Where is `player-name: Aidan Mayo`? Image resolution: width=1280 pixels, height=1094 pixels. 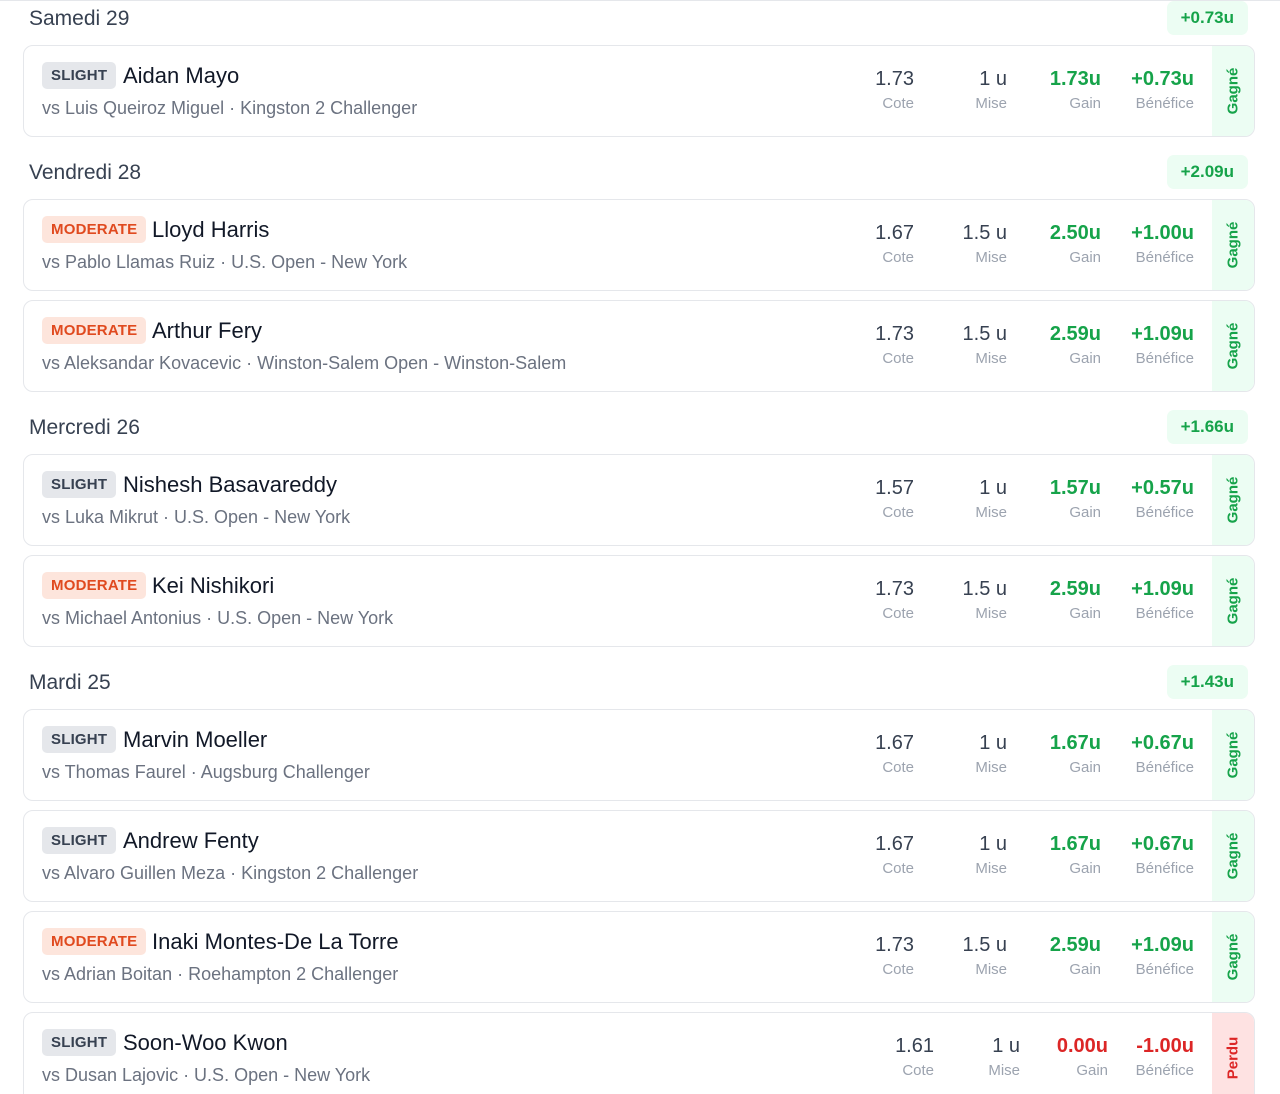 player-name: Aidan Mayo is located at coordinates (181, 75).